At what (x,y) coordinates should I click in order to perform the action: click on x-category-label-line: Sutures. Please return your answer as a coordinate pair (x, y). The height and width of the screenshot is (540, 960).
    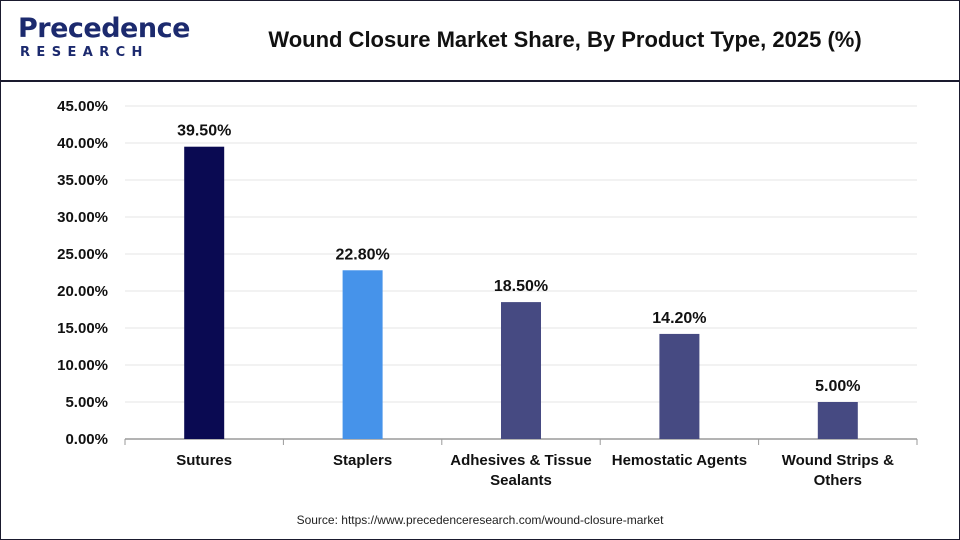
    Looking at the image, I should click on (204, 460).